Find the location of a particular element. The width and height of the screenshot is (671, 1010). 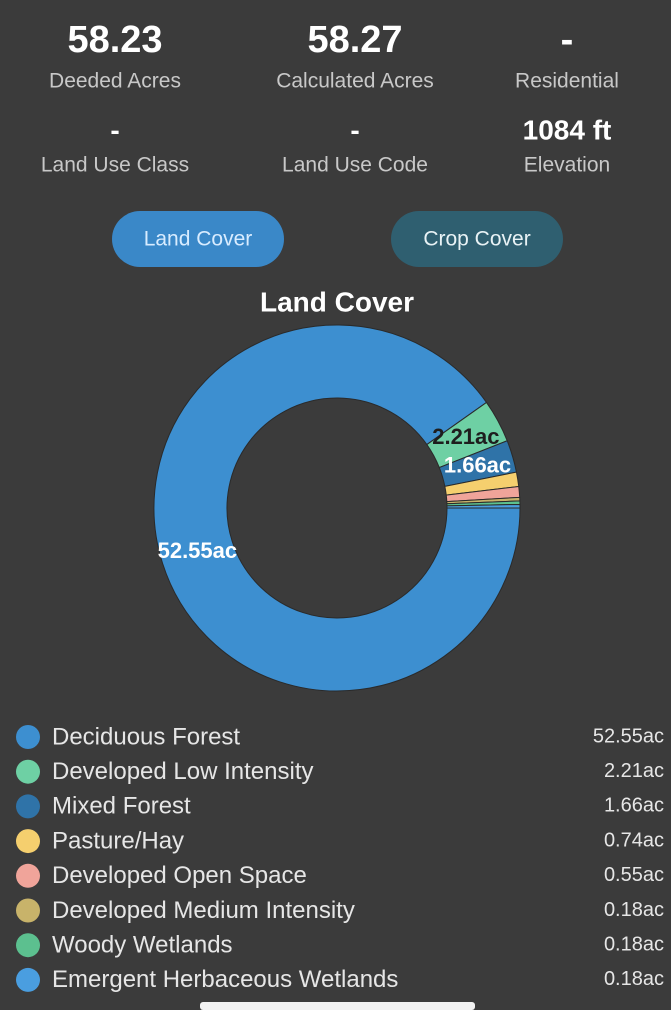

tab-button-label: Land Cover is located at coordinates (198, 239).